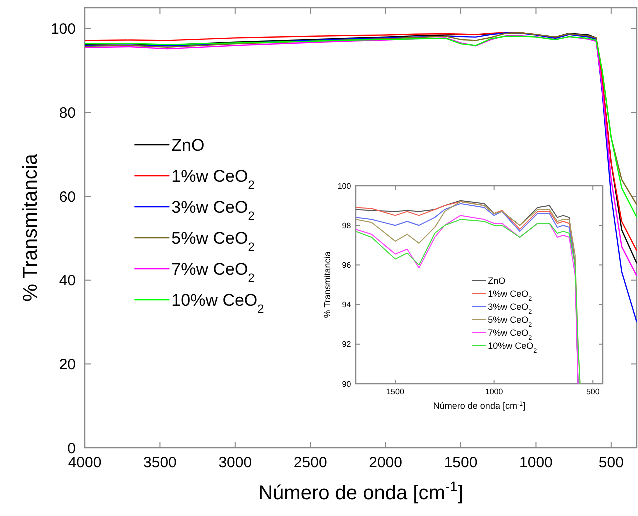 The height and width of the screenshot is (516, 638). Describe the element at coordinates (67, 197) in the screenshot. I see `y-tick-label: 60` at that location.